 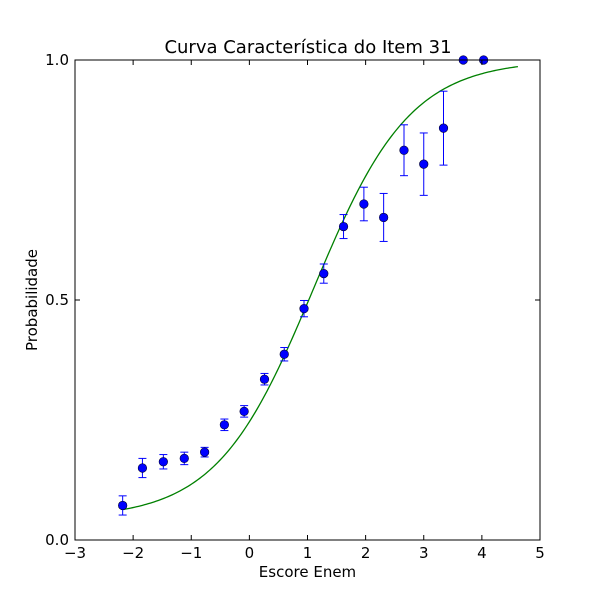 What do you see at coordinates (366, 553) in the screenshot?
I see `x-tick-label: 2` at bounding box center [366, 553].